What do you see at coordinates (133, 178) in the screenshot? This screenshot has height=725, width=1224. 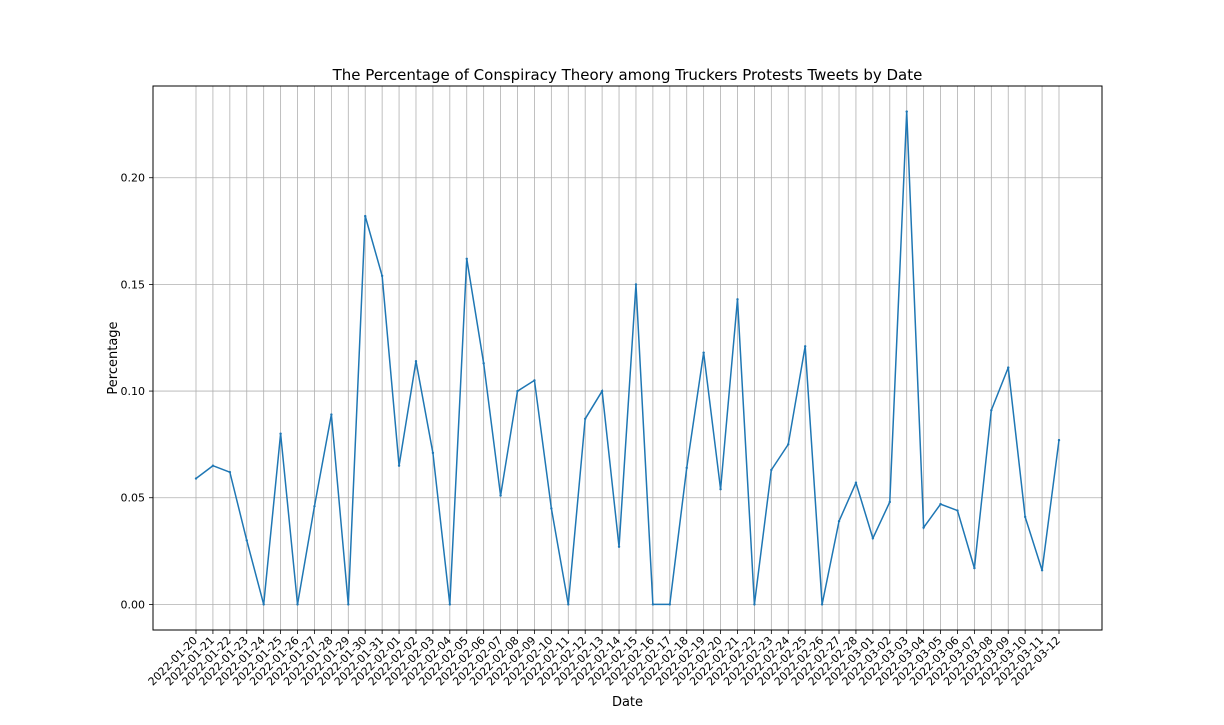 I see `y-tick-label: 0.20` at bounding box center [133, 178].